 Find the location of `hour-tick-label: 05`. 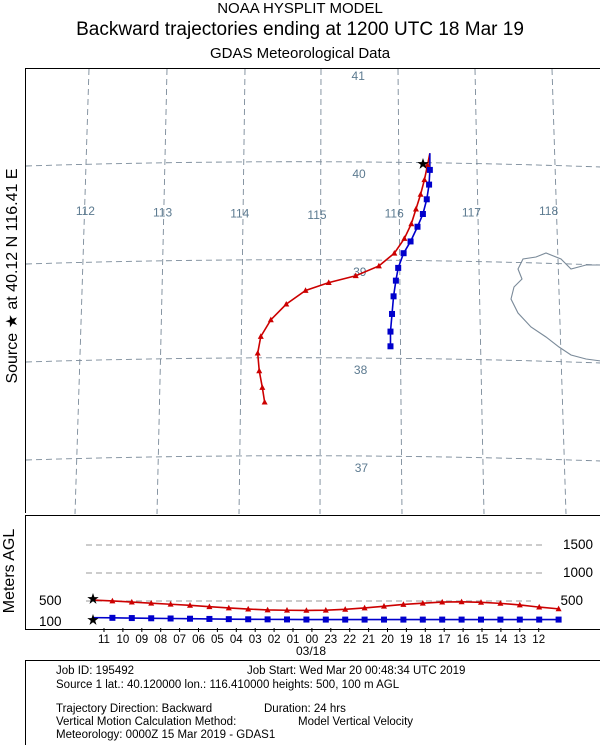

hour-tick-label: 05 is located at coordinates (217, 640).